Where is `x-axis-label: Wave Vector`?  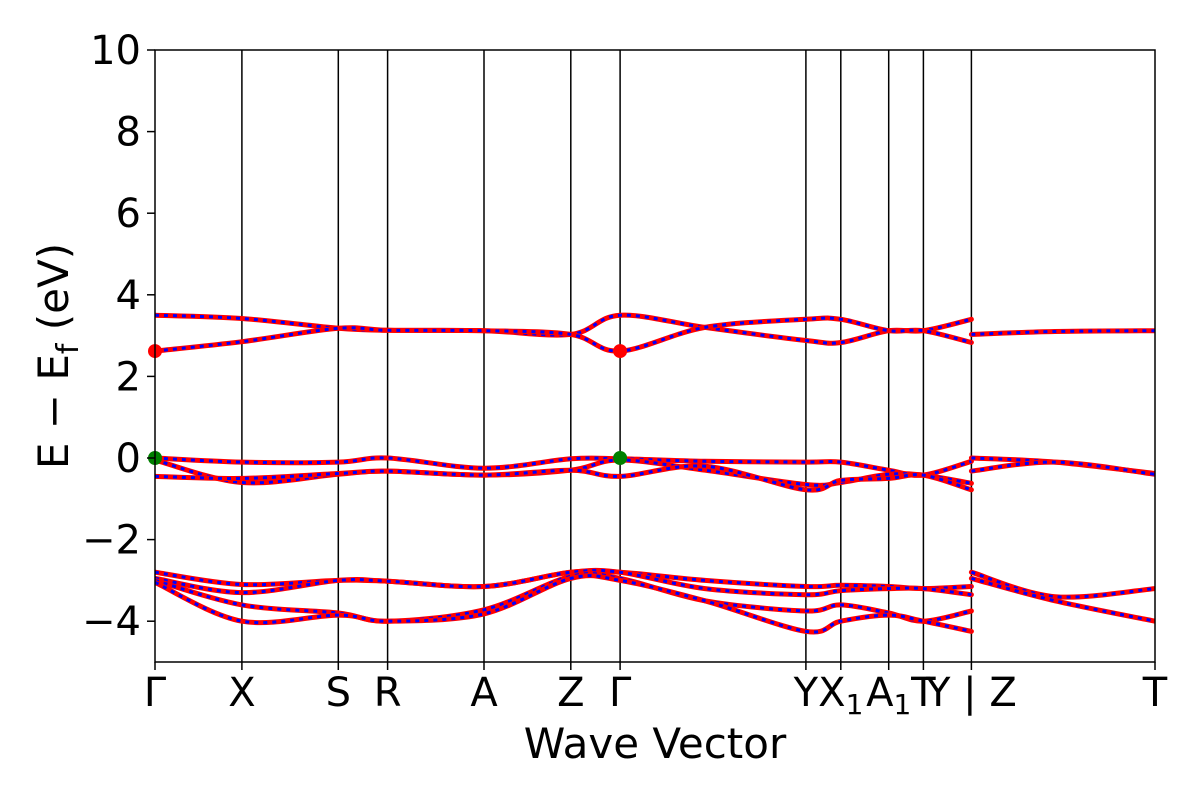
x-axis-label: Wave Vector is located at coordinates (655, 743).